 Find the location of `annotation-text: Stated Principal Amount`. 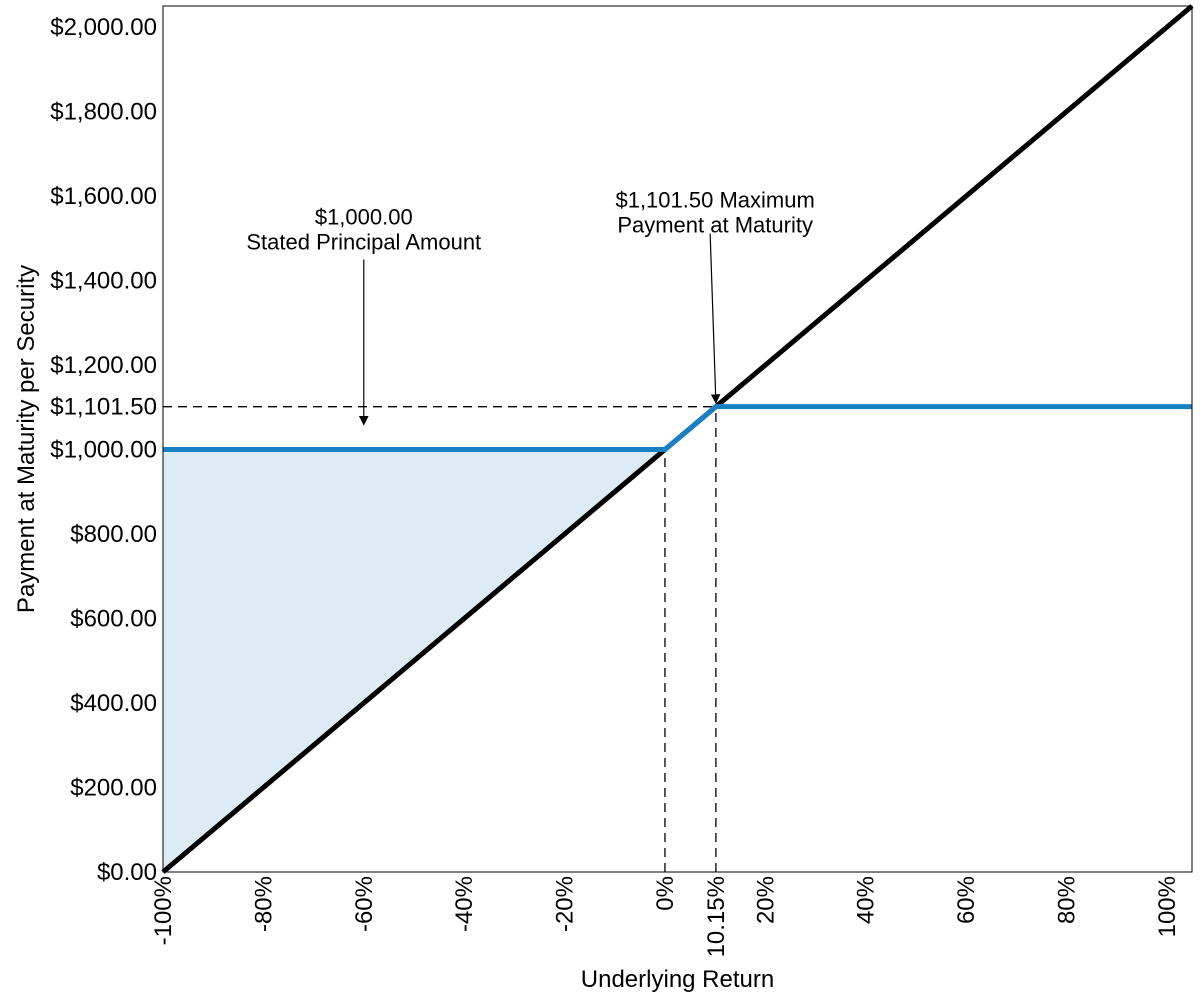

annotation-text: Stated Principal Amount is located at coordinates (363, 241).